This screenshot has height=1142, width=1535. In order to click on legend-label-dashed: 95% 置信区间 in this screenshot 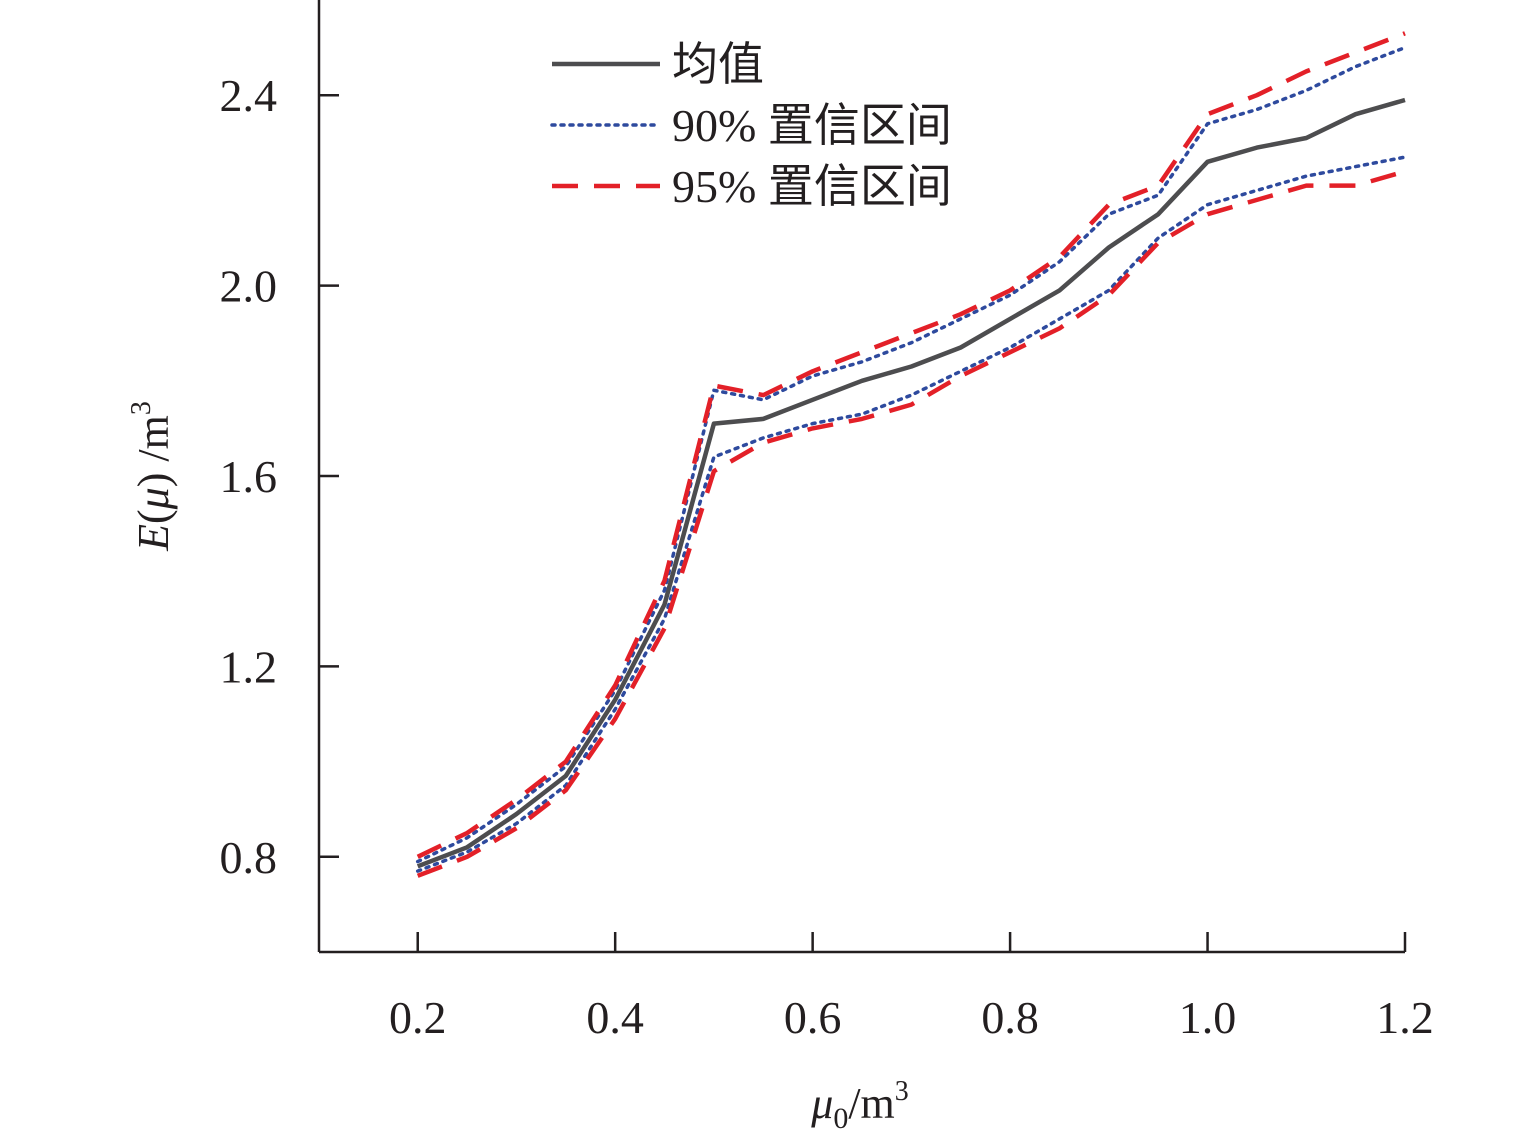, I will do `click(812, 186)`.